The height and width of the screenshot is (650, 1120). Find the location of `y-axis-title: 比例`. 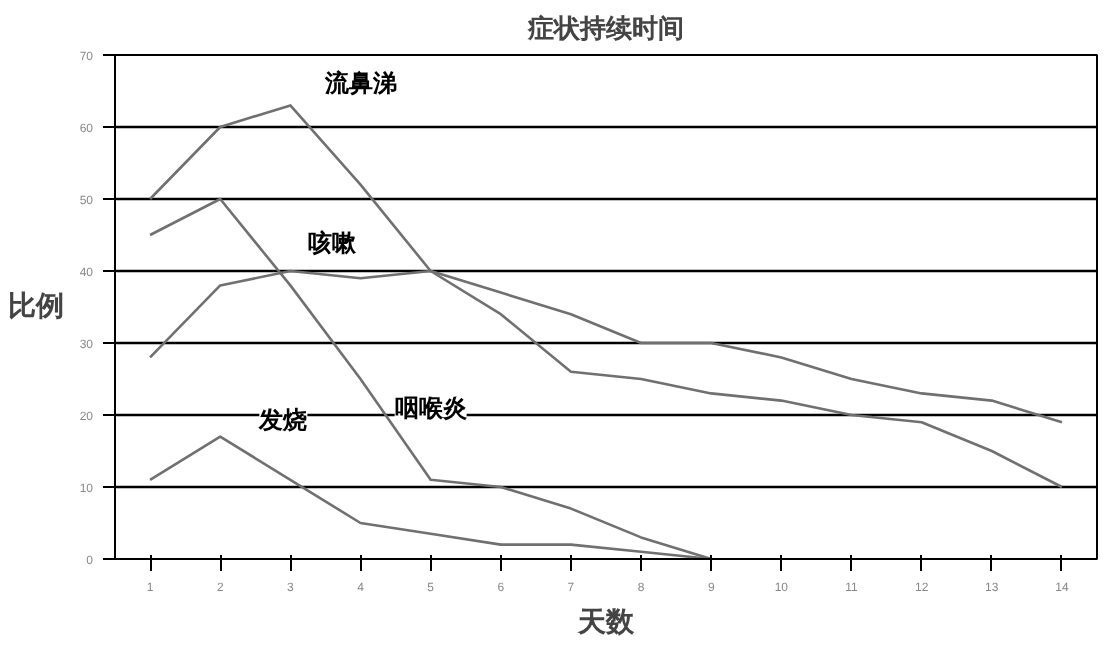

y-axis-title: 比例 is located at coordinates (35, 307).